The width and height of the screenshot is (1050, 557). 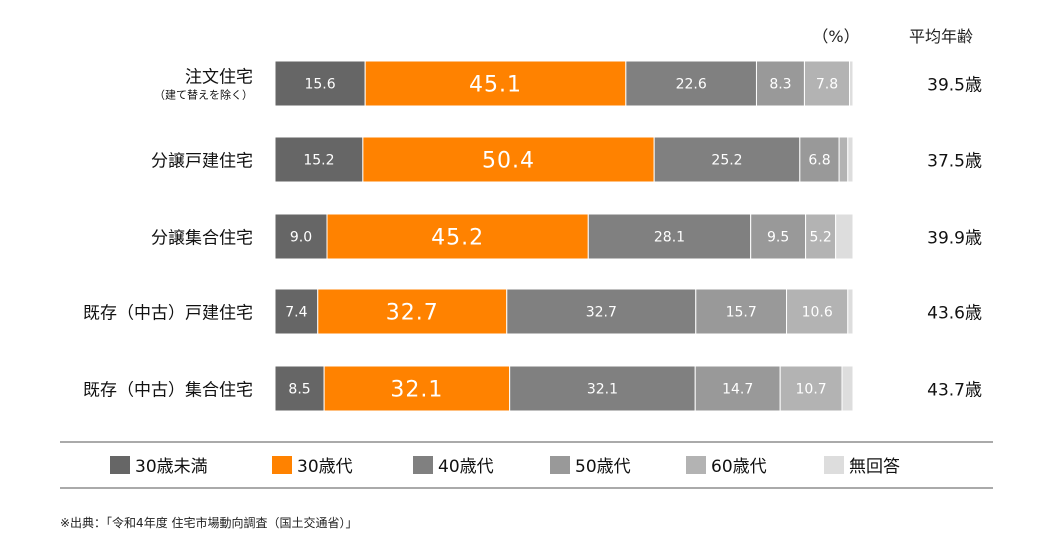 What do you see at coordinates (954, 239) in the screenshot?
I see `average-age-value: 39.9歳` at bounding box center [954, 239].